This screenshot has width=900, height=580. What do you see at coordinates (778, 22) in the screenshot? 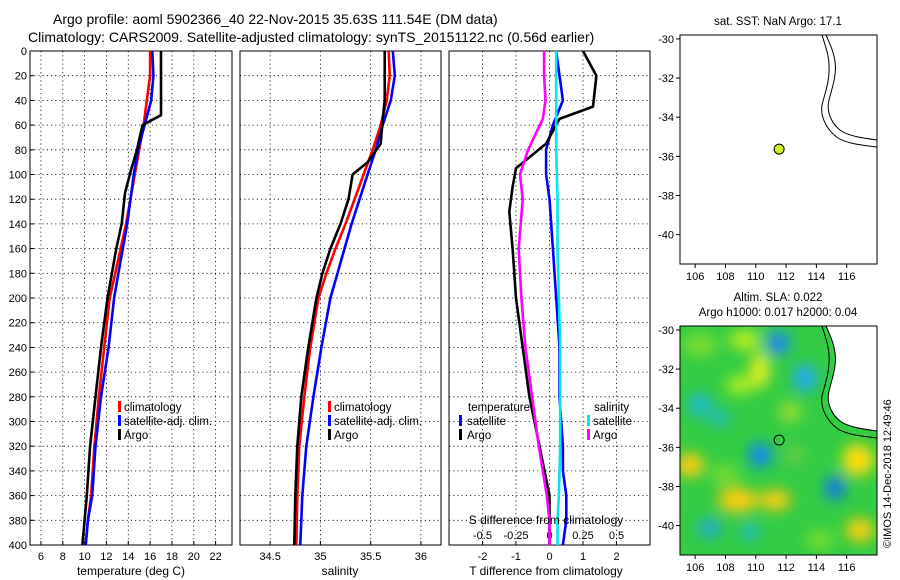
I see `sst-map-title: sat. SST: NaN Argo: 17.1` at bounding box center [778, 22].